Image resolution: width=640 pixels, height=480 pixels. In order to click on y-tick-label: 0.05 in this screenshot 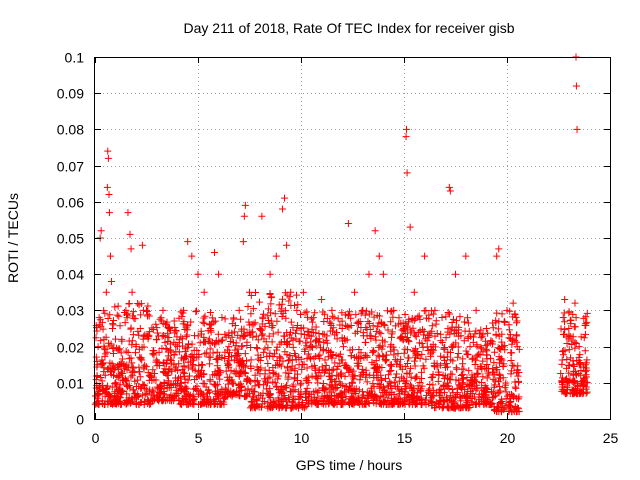, I will do `click(70, 239)`.